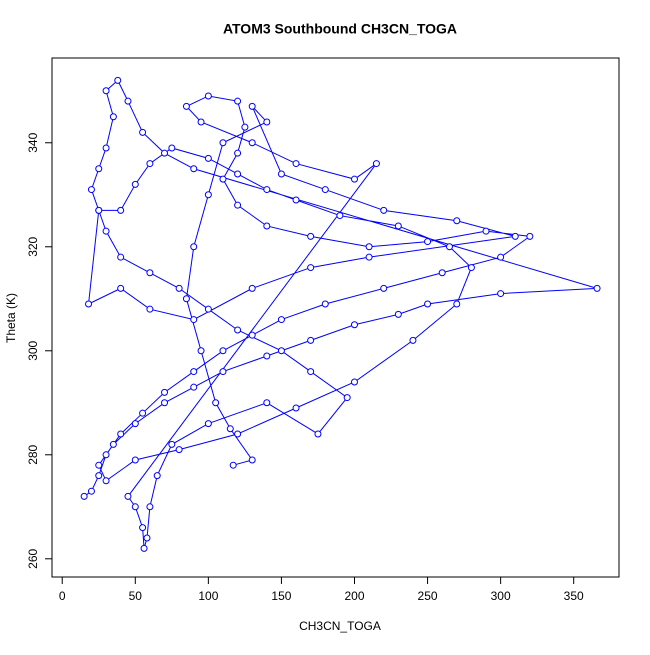 The width and height of the screenshot is (650, 655). I want to click on x-tick-label: 50, so click(136, 596).